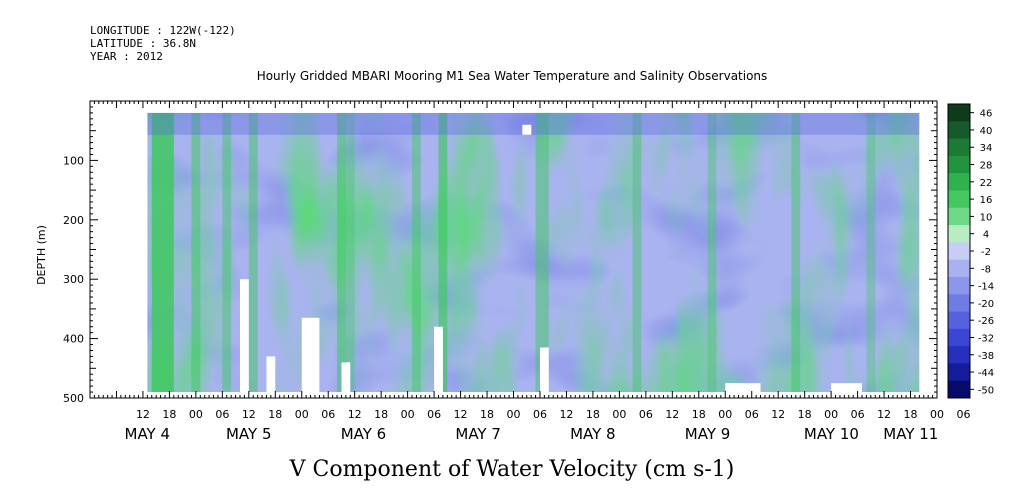 The image size is (1009, 504). Describe the element at coordinates (148, 434) in the screenshot. I see `x-day-label: MAY 4` at that location.